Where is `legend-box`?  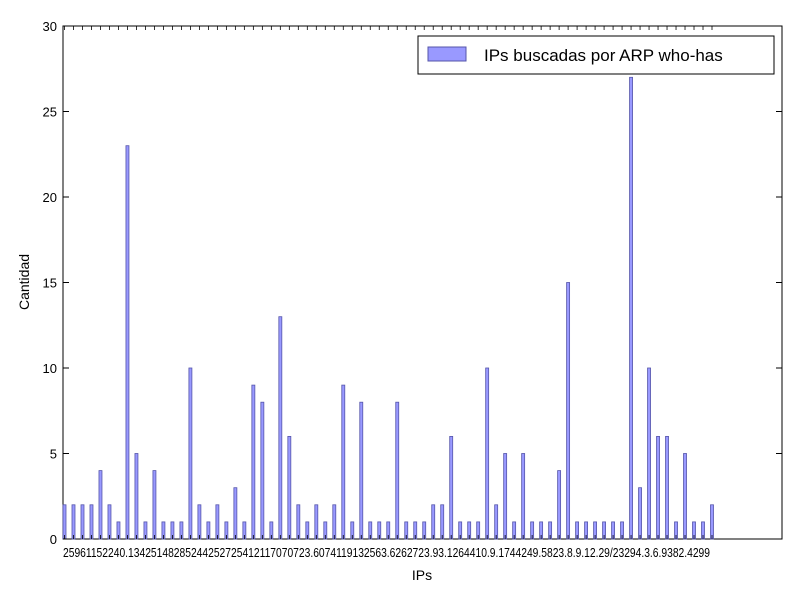 legend-box is located at coordinates (596, 55).